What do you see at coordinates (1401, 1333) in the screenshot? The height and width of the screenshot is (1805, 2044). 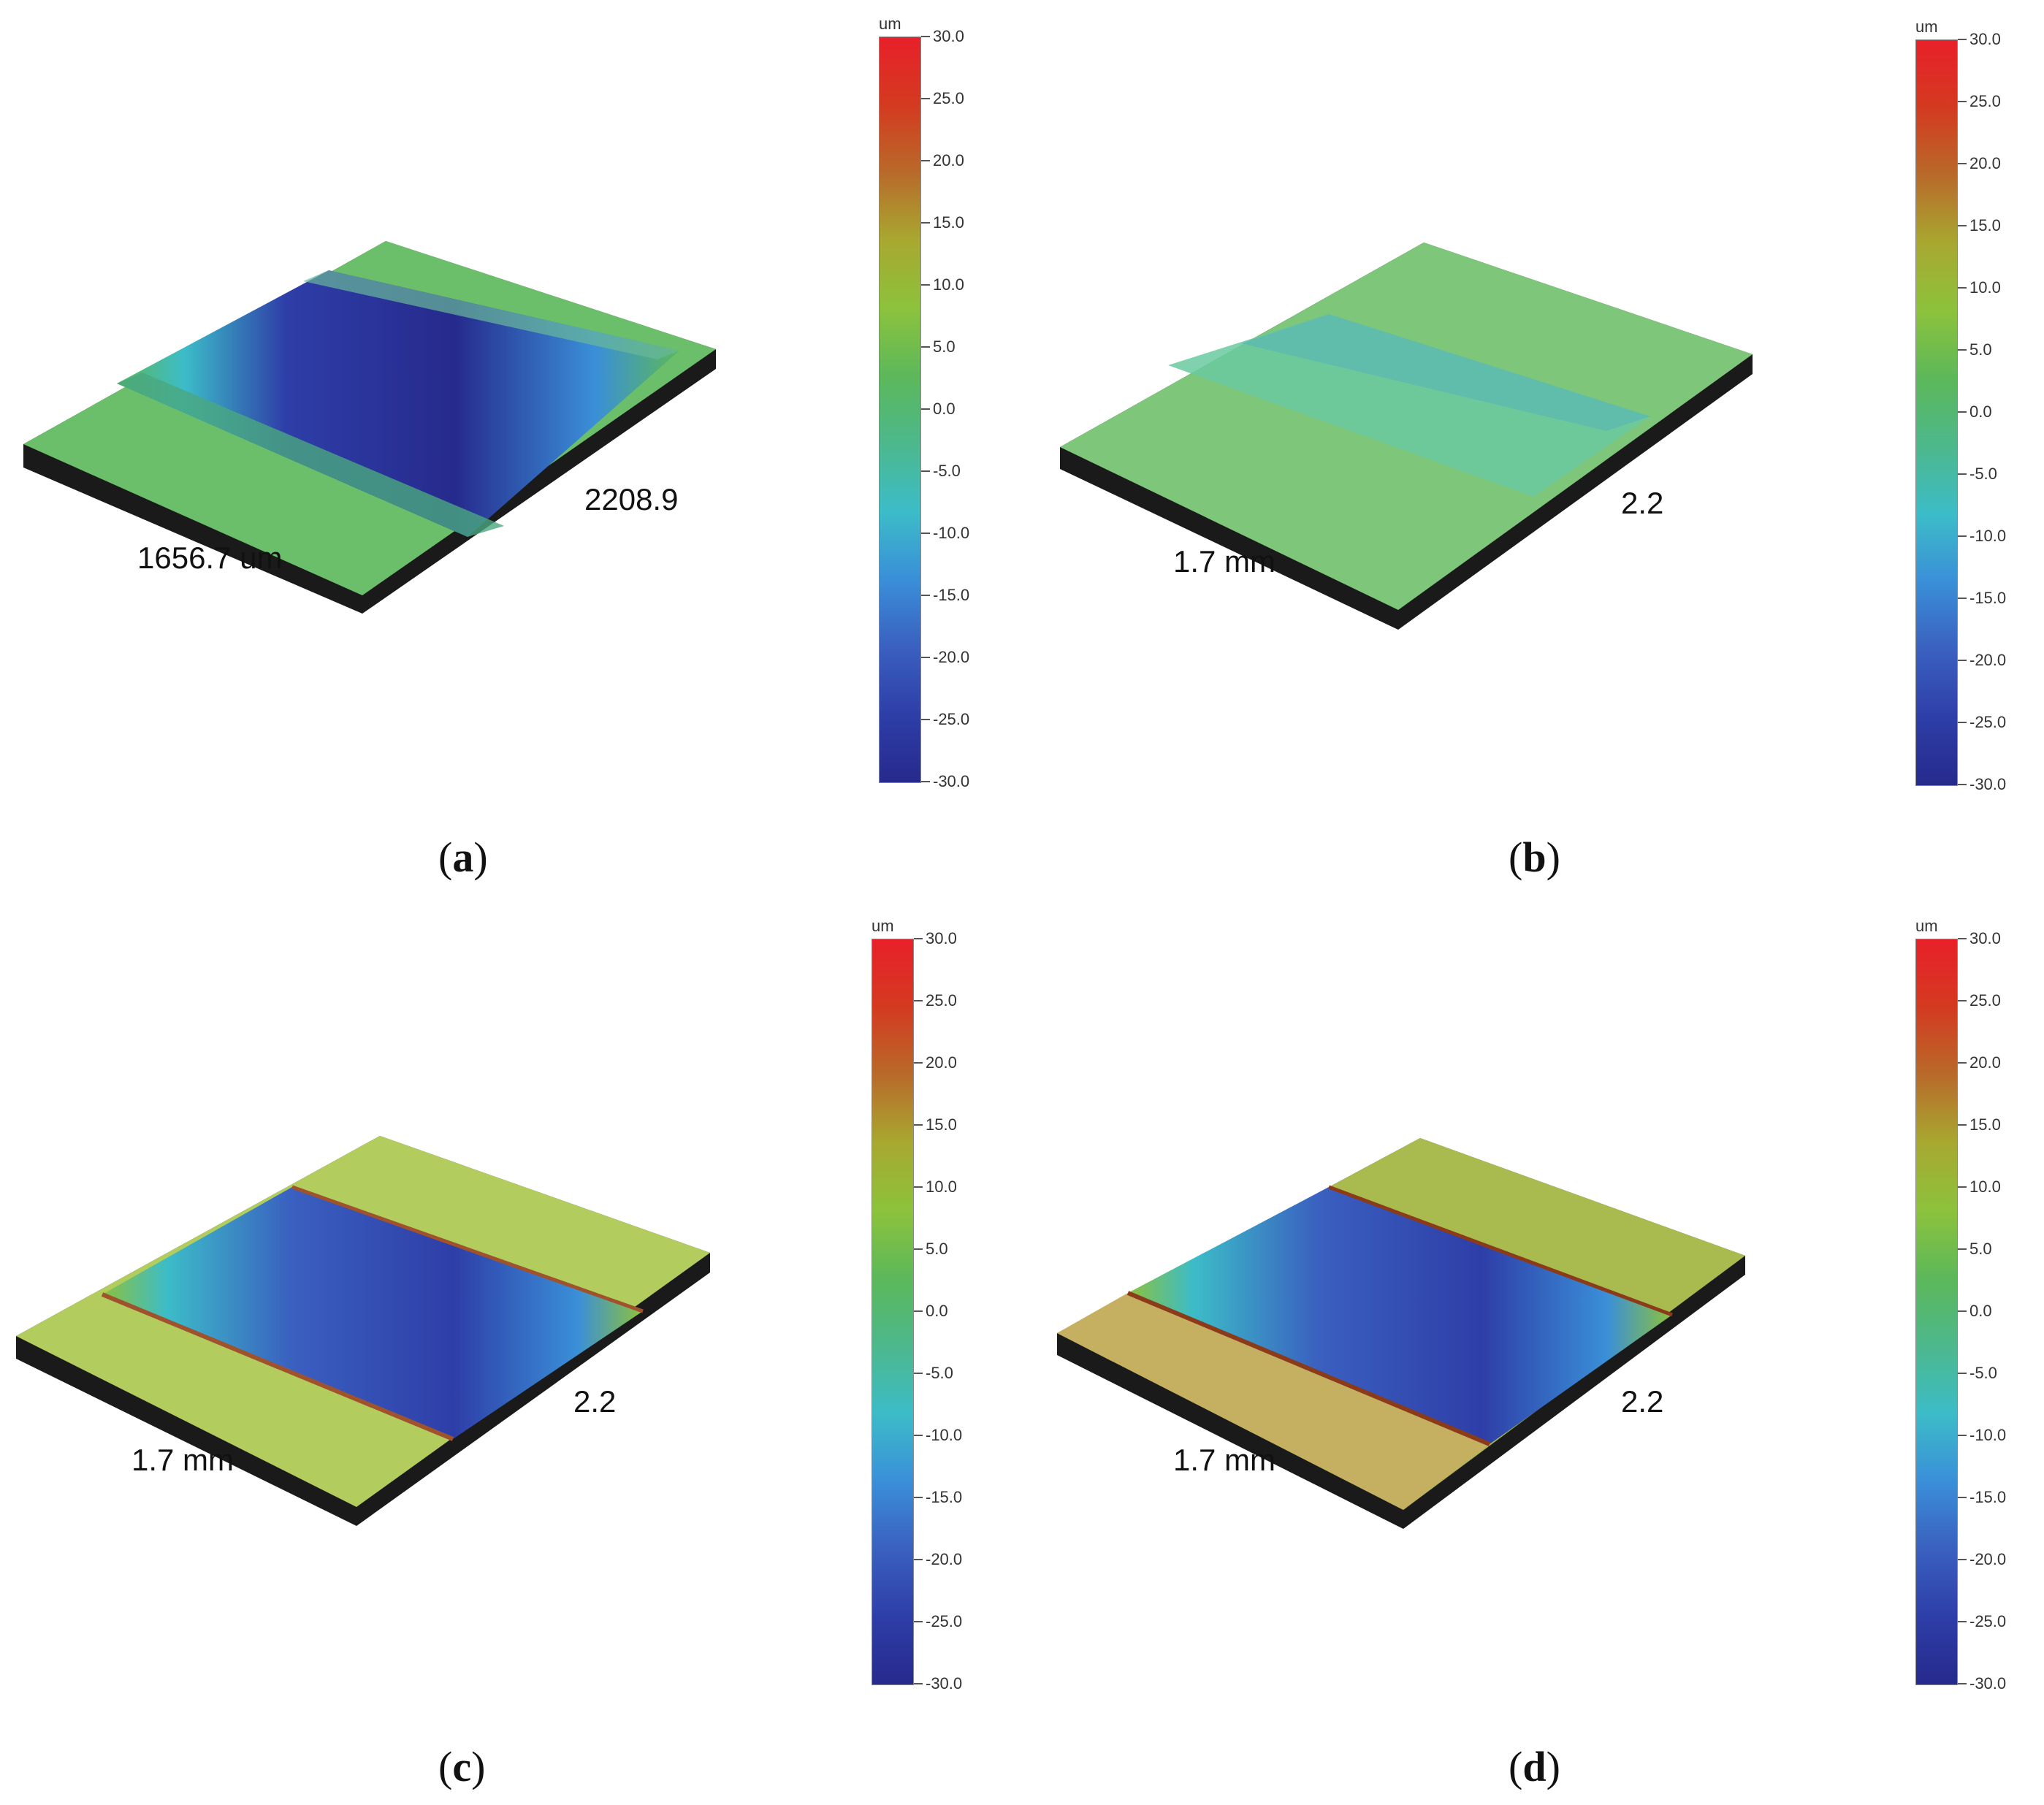 I see `surface-3d-d` at bounding box center [1401, 1333].